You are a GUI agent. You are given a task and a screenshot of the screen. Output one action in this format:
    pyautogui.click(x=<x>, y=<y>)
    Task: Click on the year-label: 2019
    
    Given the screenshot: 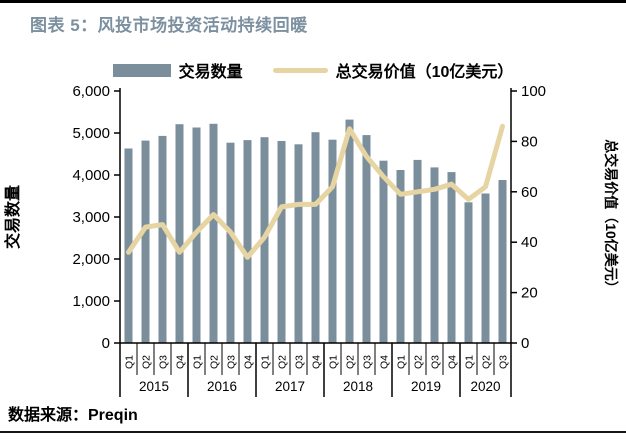 What is the action you would take?
    pyautogui.click(x=426, y=386)
    